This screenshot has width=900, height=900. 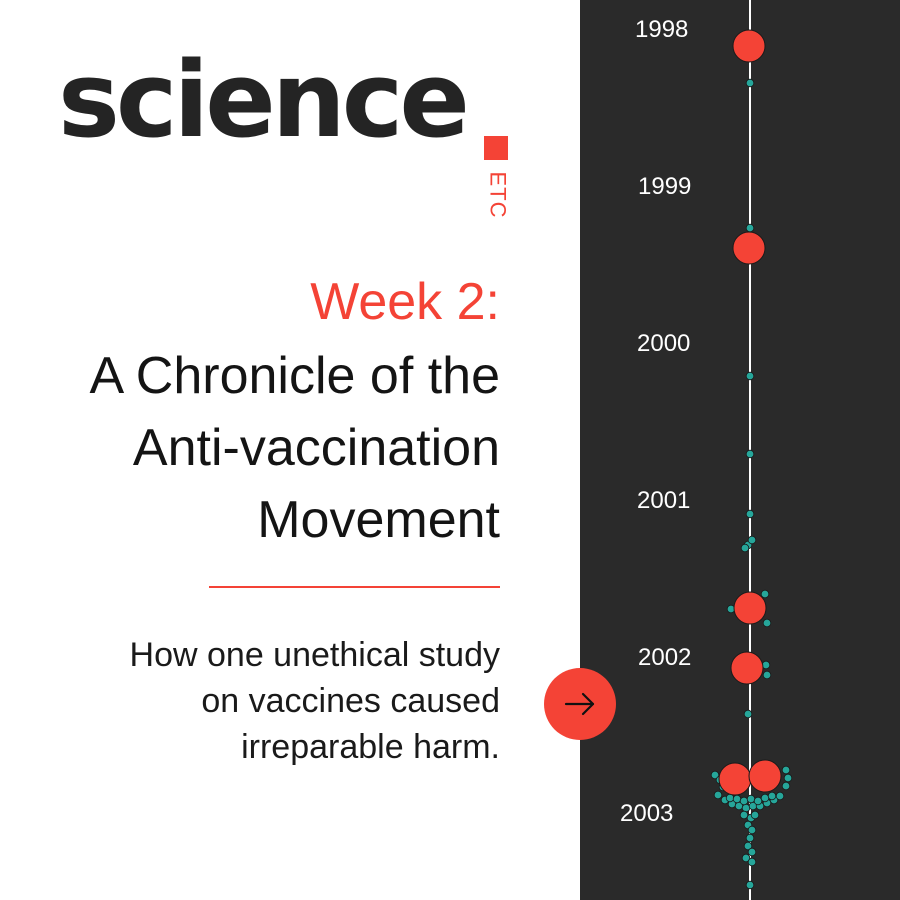 What do you see at coordinates (314, 655) in the screenshot?
I see `subtitle-line-1: How one unethical study` at bounding box center [314, 655].